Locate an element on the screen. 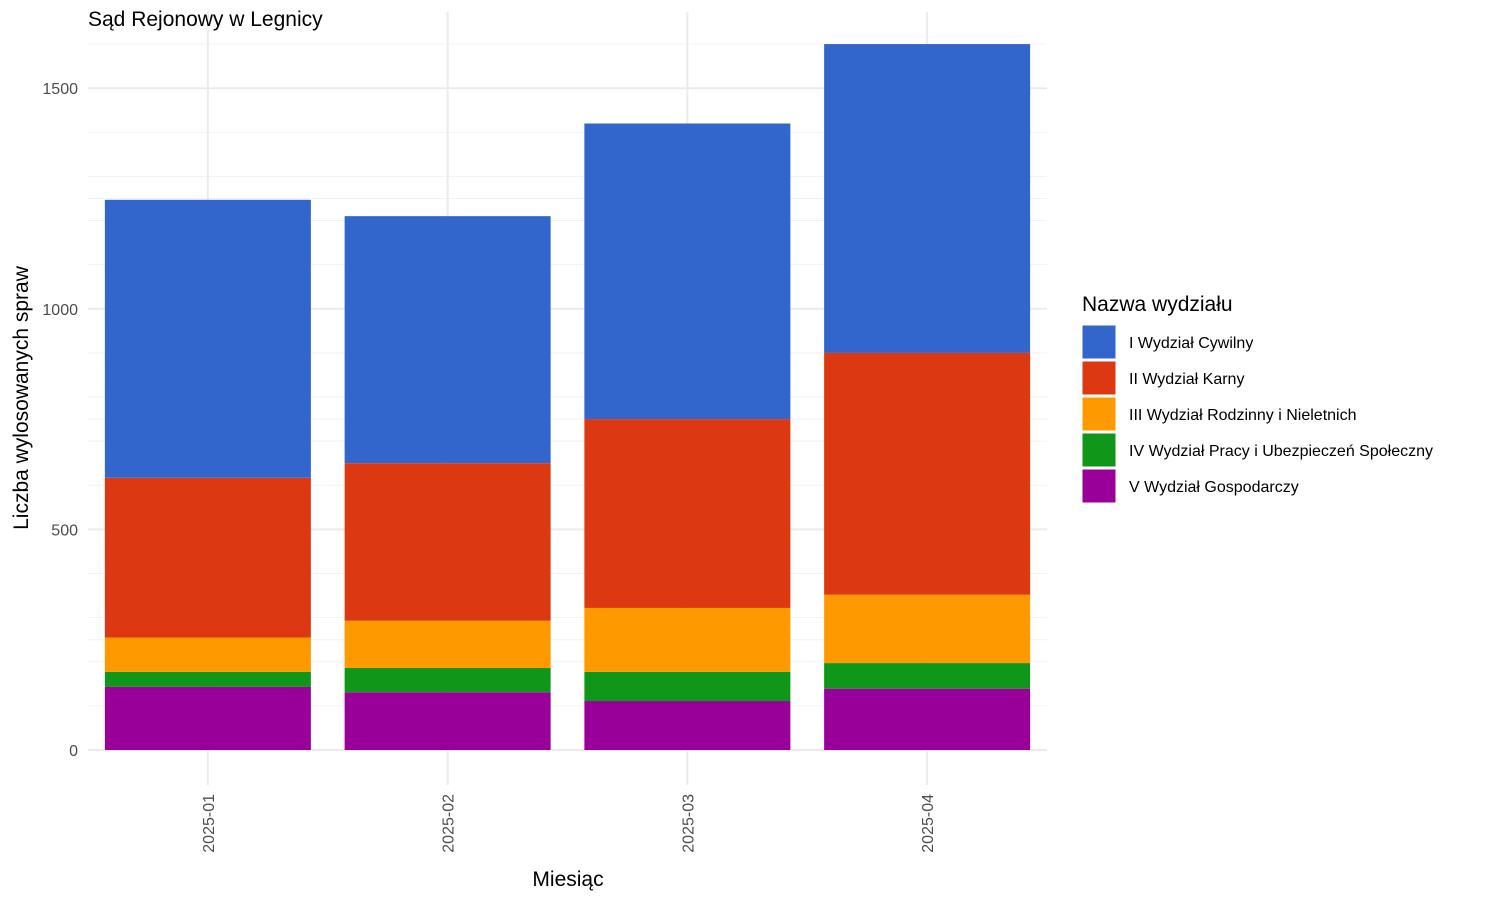 The image size is (1500, 900). x-tick-label: 2025-02 is located at coordinates (449, 823).